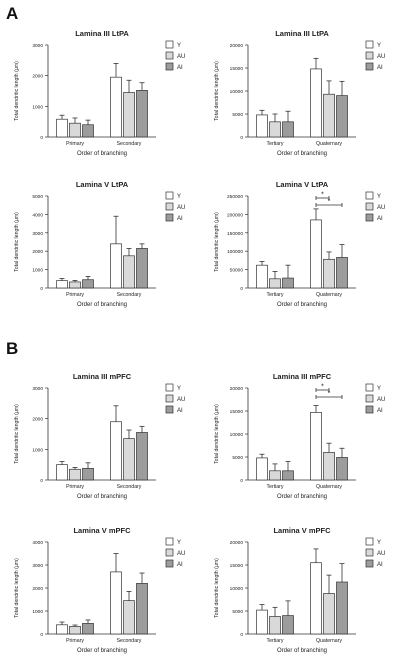 Image resolution: width=400 pixels, height=661 pixels. What do you see at coordinates (235, 234) in the screenshot?
I see `y-tick-label: 150000` at bounding box center [235, 234].